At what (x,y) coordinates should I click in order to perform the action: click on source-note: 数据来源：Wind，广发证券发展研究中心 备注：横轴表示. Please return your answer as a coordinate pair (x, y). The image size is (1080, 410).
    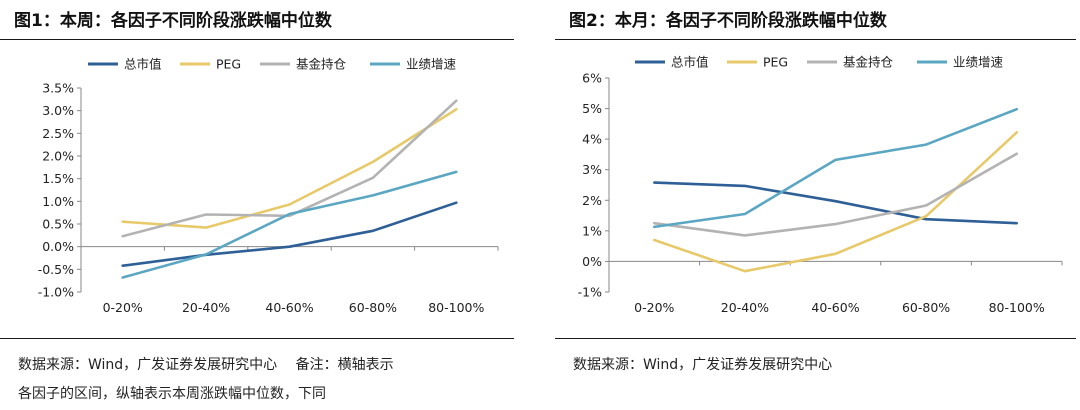
    Looking at the image, I should click on (206, 365).